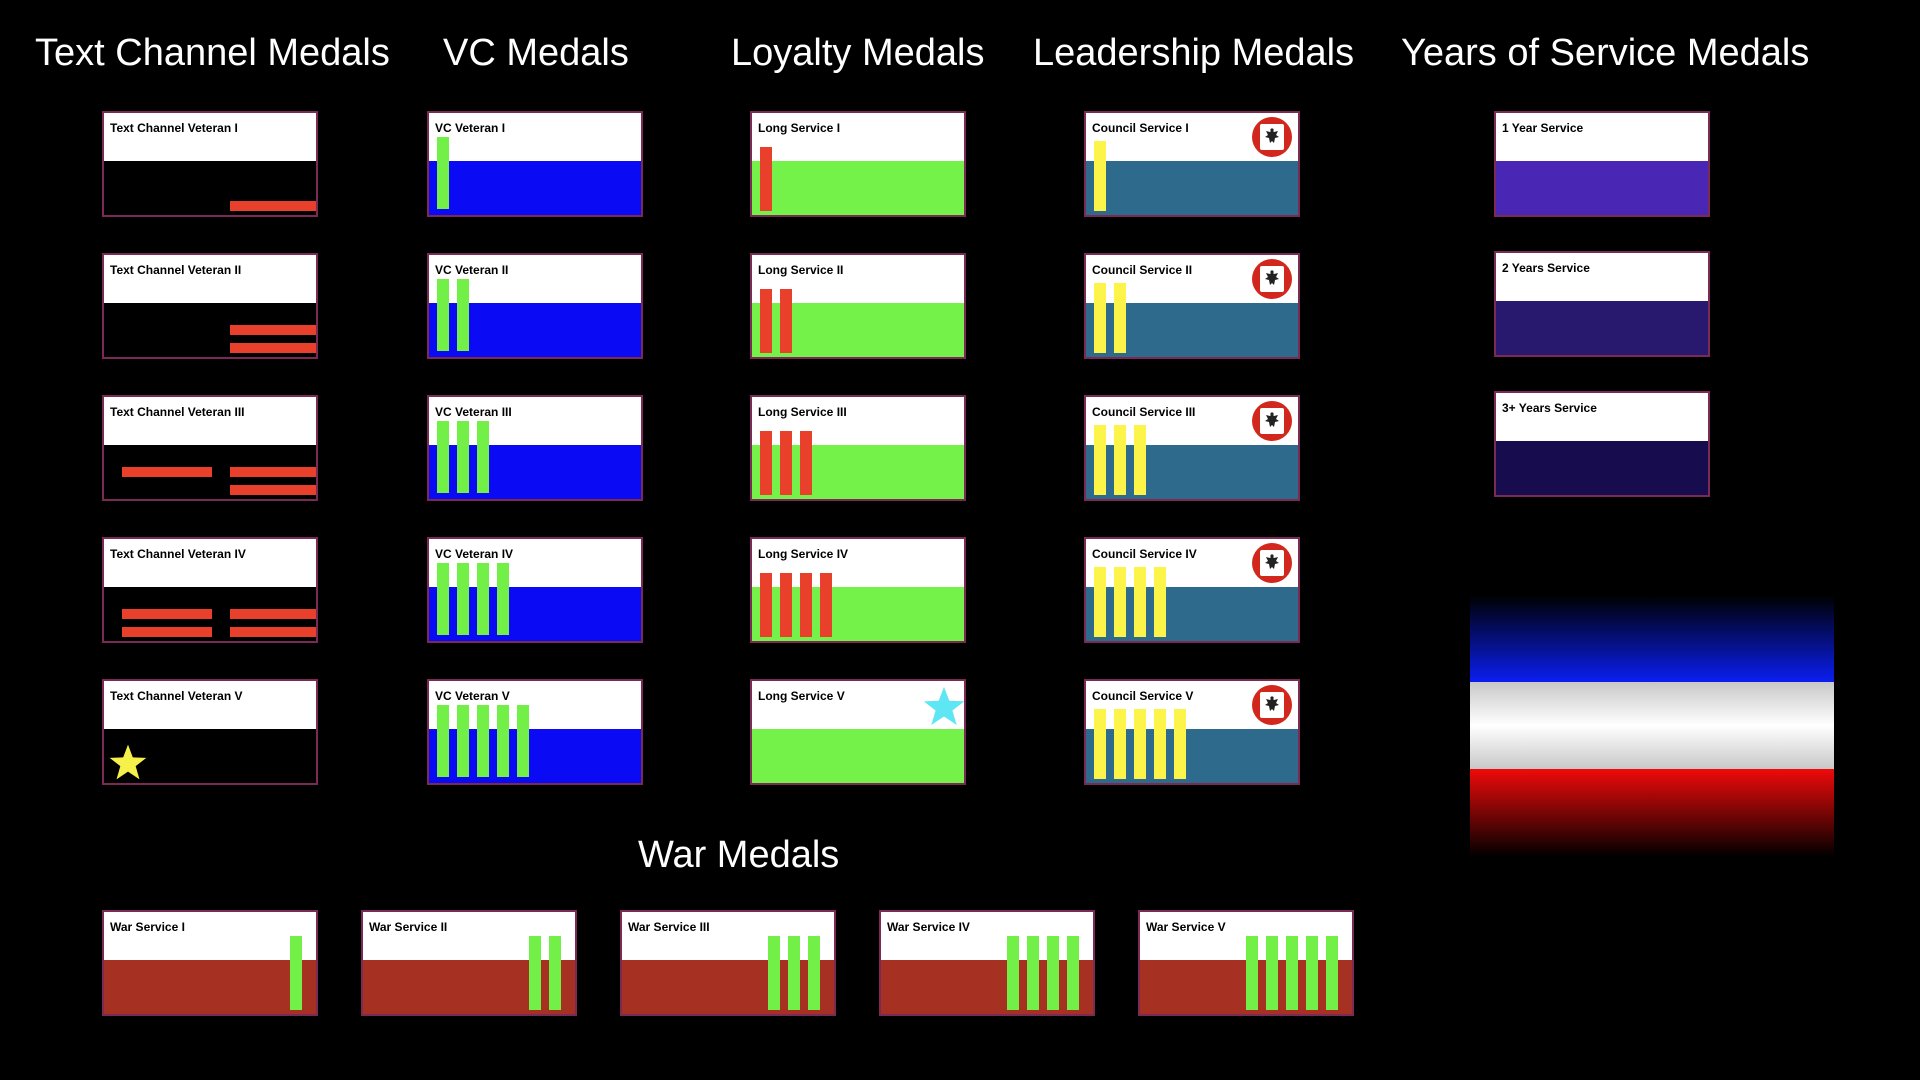 The width and height of the screenshot is (1920, 1080). I want to click on text_channel-medal: Text Channel Veteran V, so click(210, 732).